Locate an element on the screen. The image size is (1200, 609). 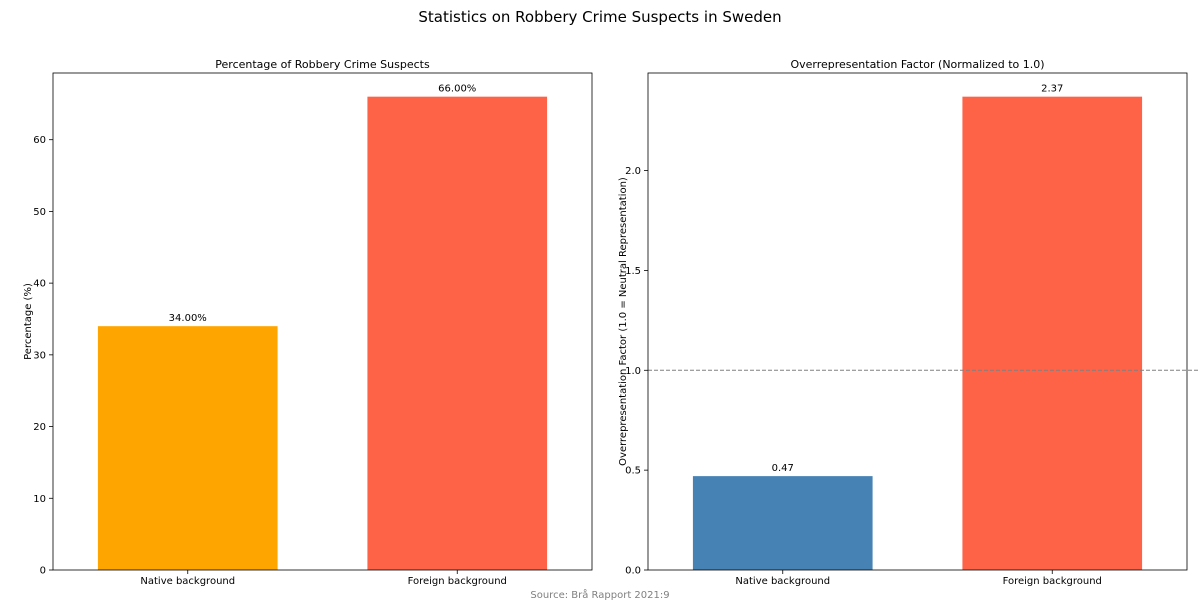
y-tick-label: 1.5 is located at coordinates (633, 271).